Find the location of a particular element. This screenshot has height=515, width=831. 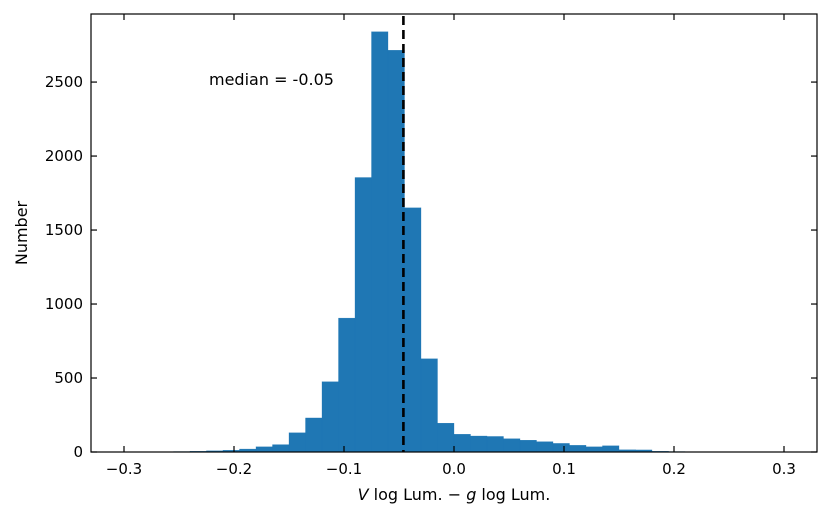

x-tick-label: 0.0 is located at coordinates (454, 469).